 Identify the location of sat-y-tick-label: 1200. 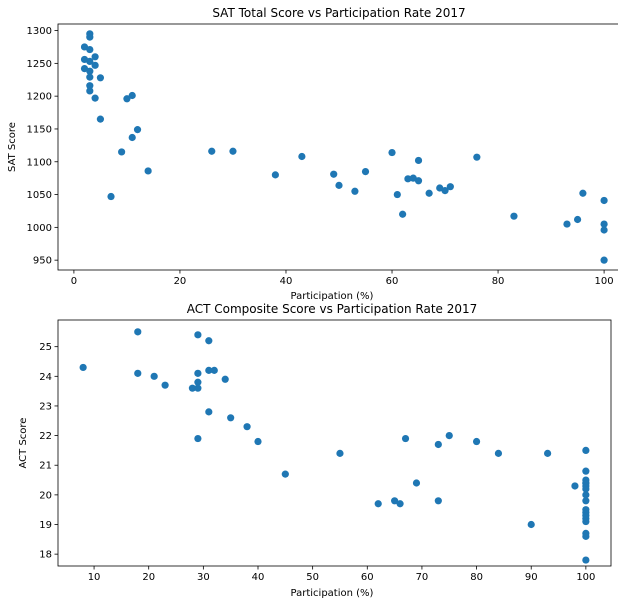
(39, 97).